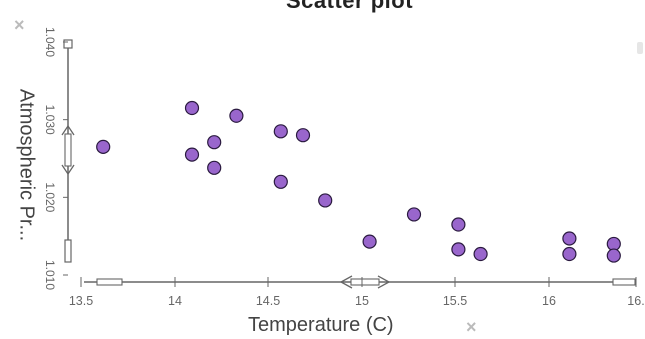 This screenshot has height=339, width=645. Describe the element at coordinates (549, 301) in the screenshot. I see `x-tick-label: 16` at that location.